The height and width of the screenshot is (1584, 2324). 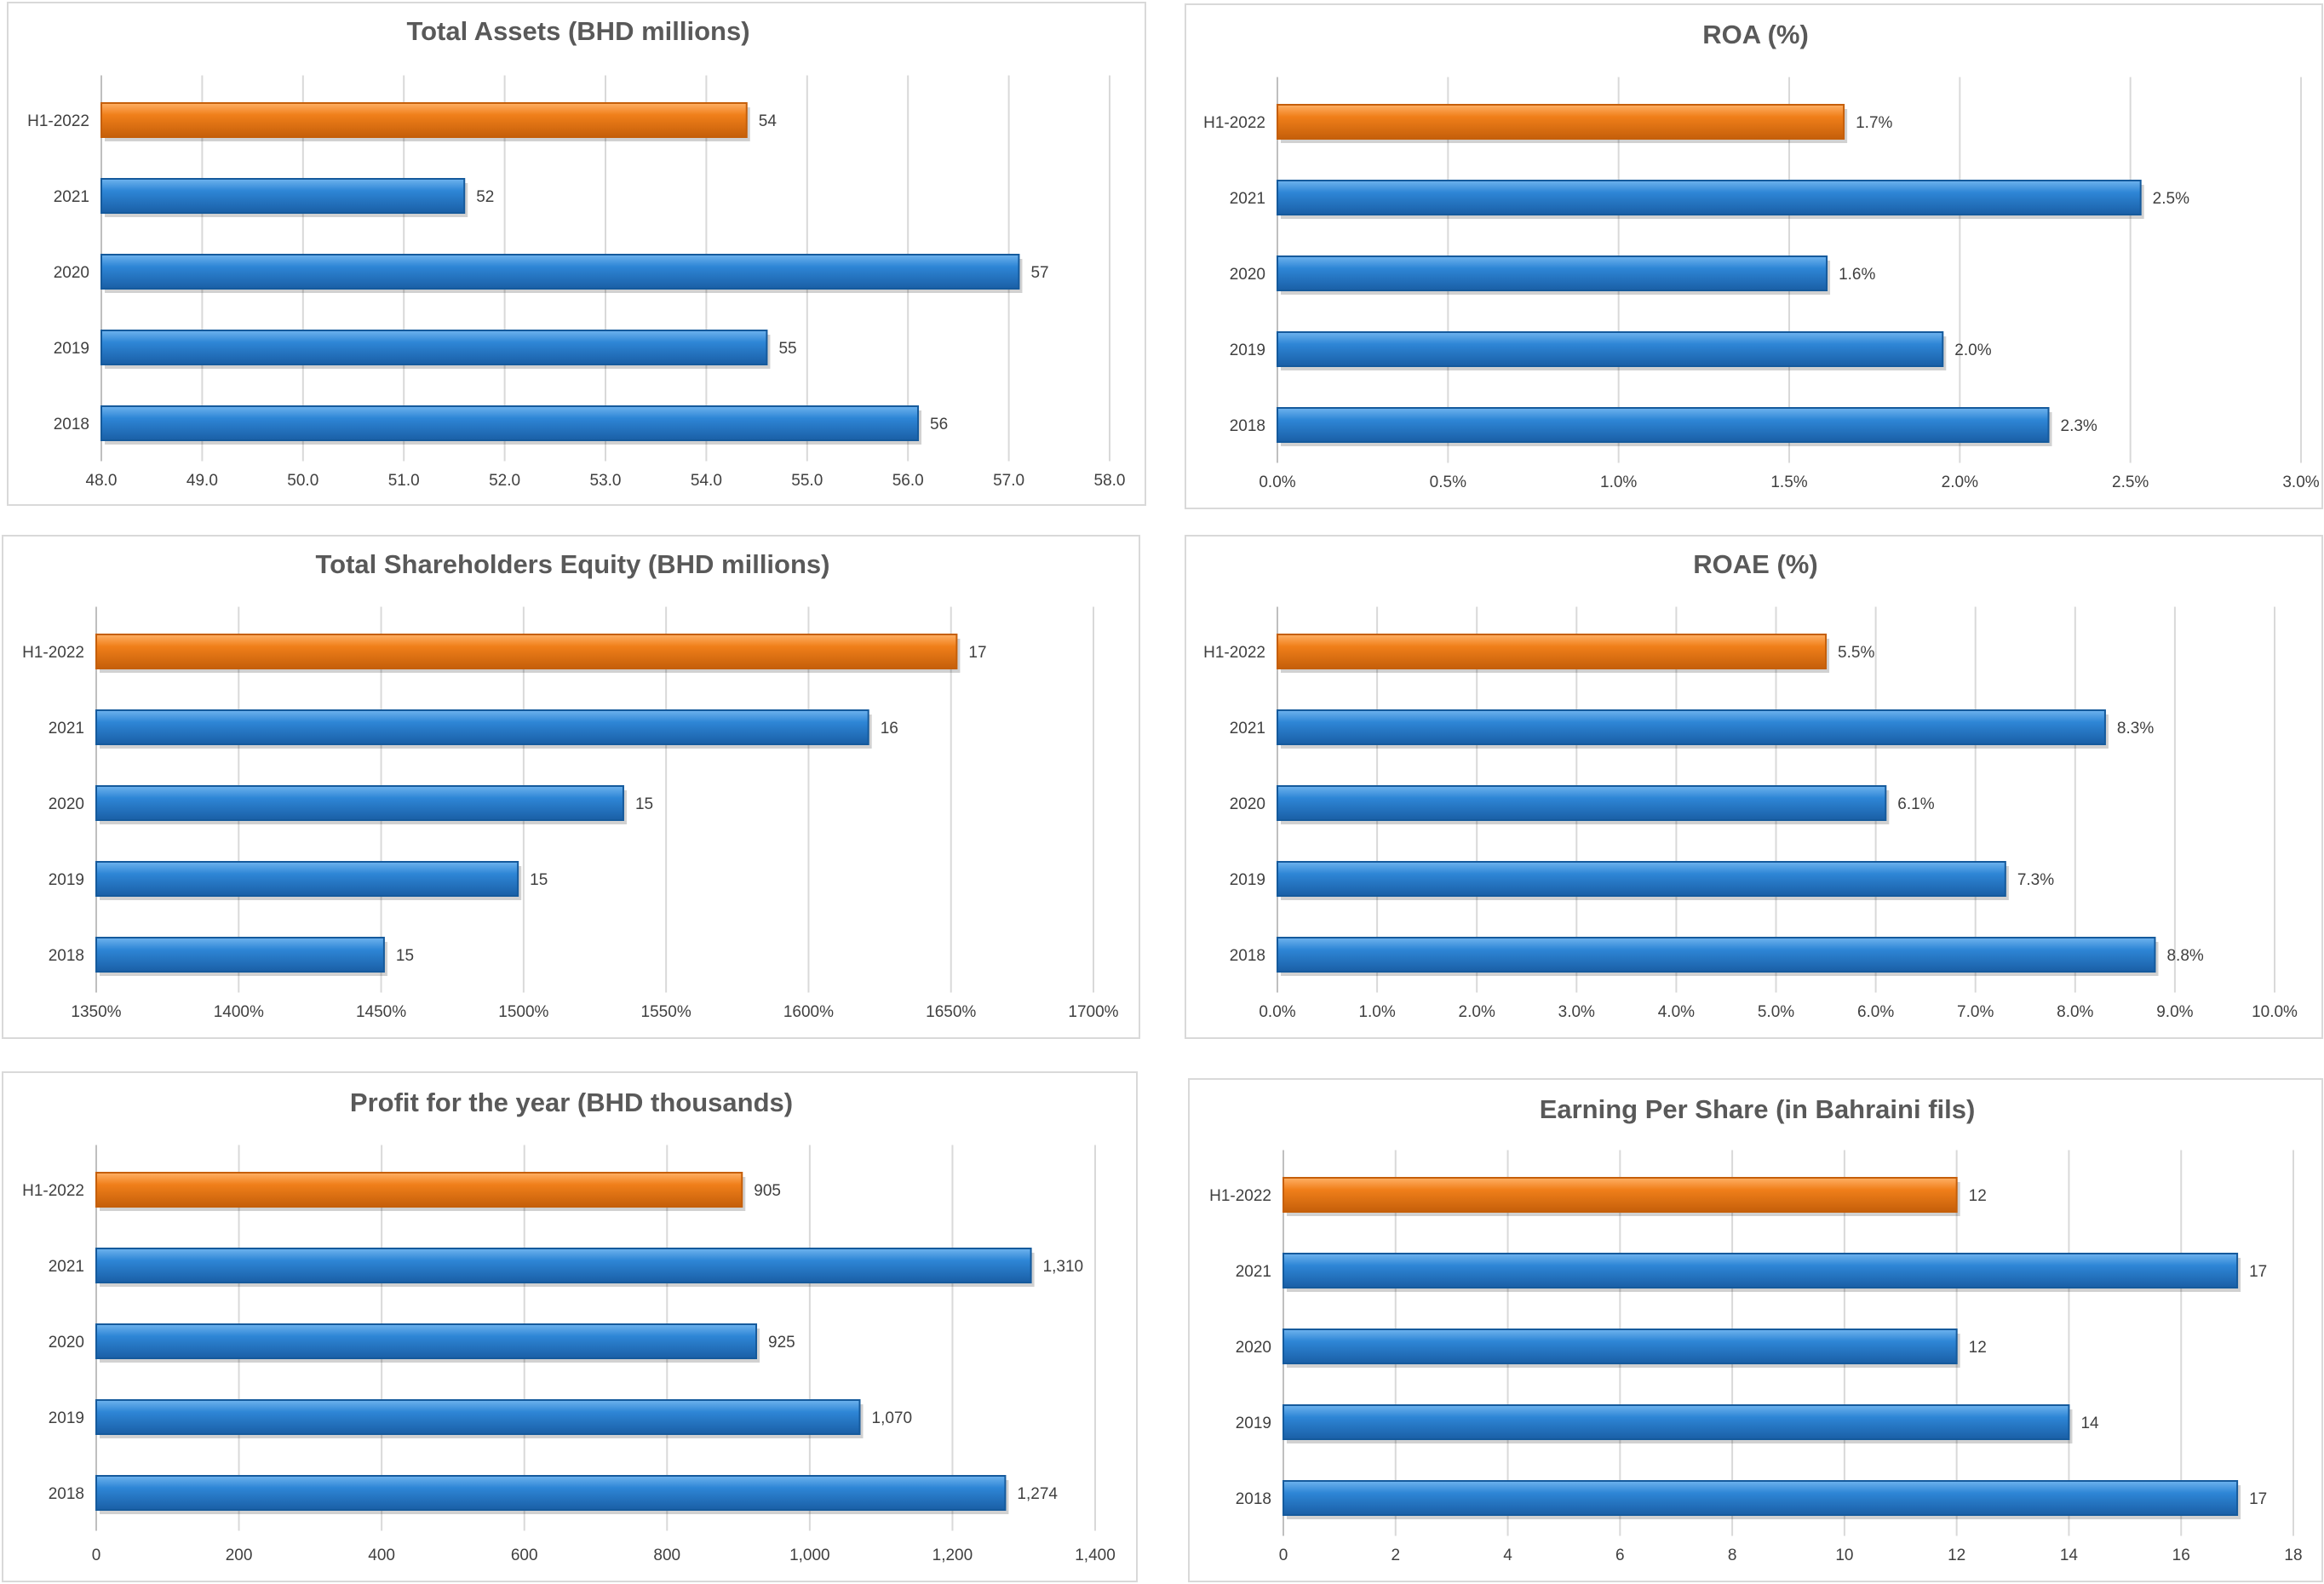 What do you see at coordinates (1788, 482) in the screenshot?
I see `x-tick-label: 1.5%` at bounding box center [1788, 482].